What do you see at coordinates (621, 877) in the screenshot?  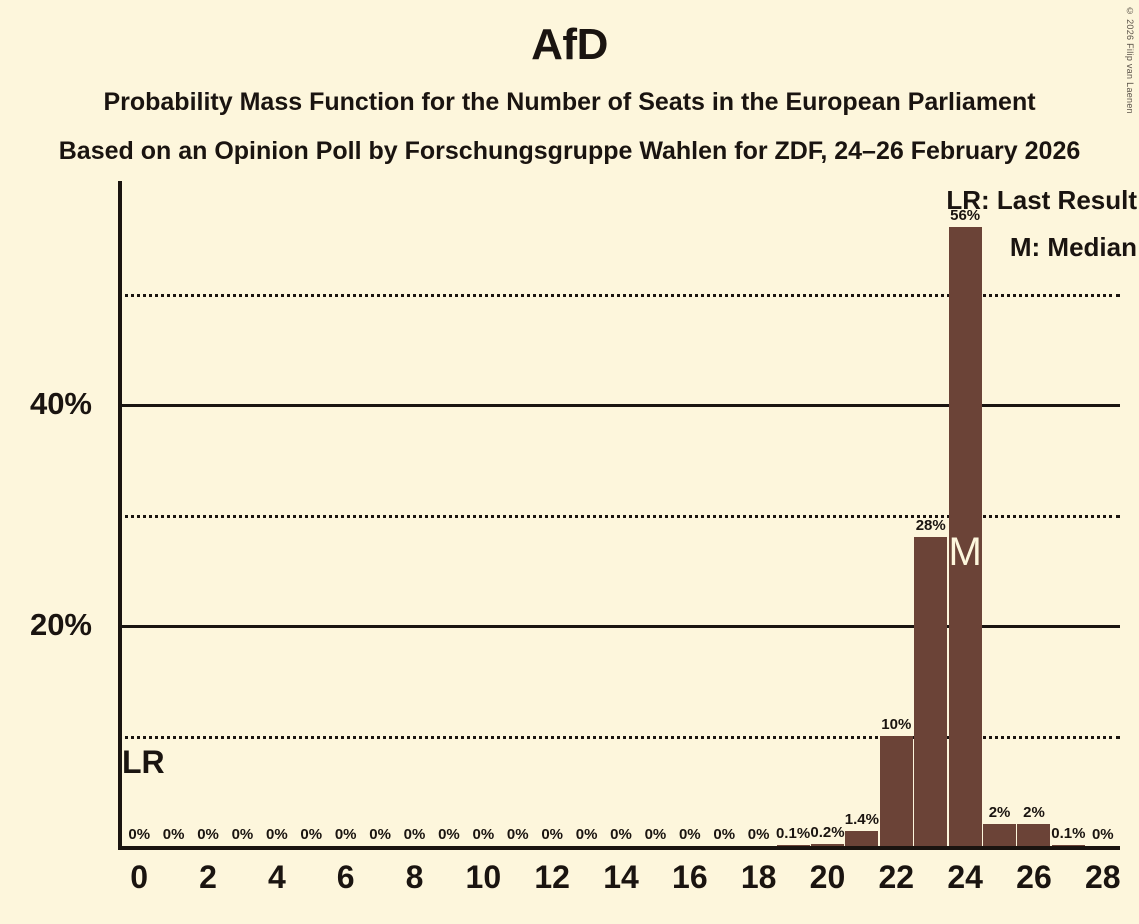 I see `x-axis-tick-14: 14` at bounding box center [621, 877].